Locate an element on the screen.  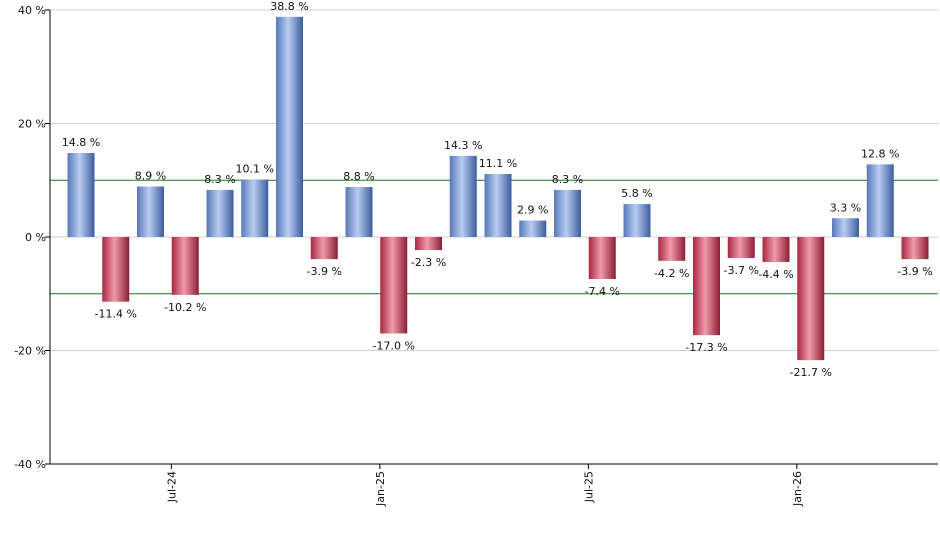
bar-data-label: 5.8 % is located at coordinates (636, 193).